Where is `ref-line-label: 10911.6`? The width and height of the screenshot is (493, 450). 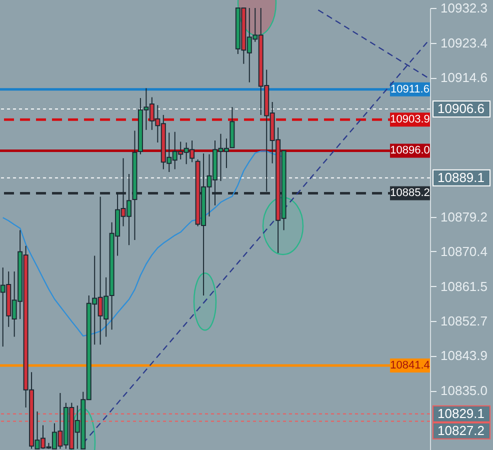
ref-line-label: 10911.6 is located at coordinates (410, 89).